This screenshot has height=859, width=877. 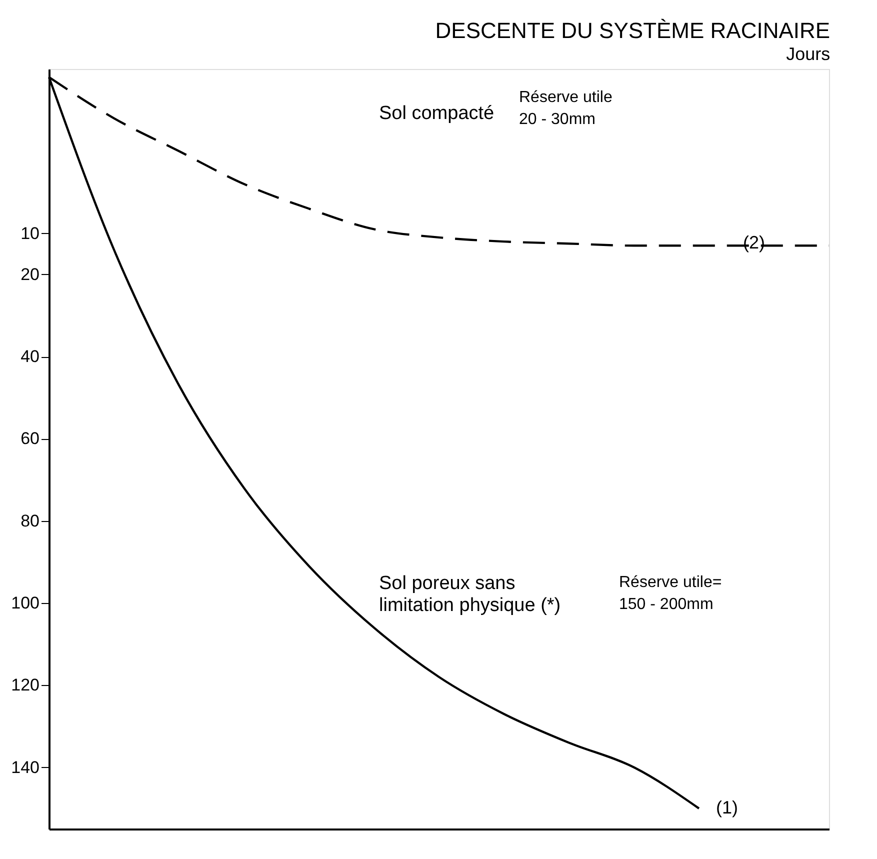 What do you see at coordinates (632, 30) in the screenshot?
I see `chart-title: DESCENTE DU SYSTÈME RACINAIRE` at bounding box center [632, 30].